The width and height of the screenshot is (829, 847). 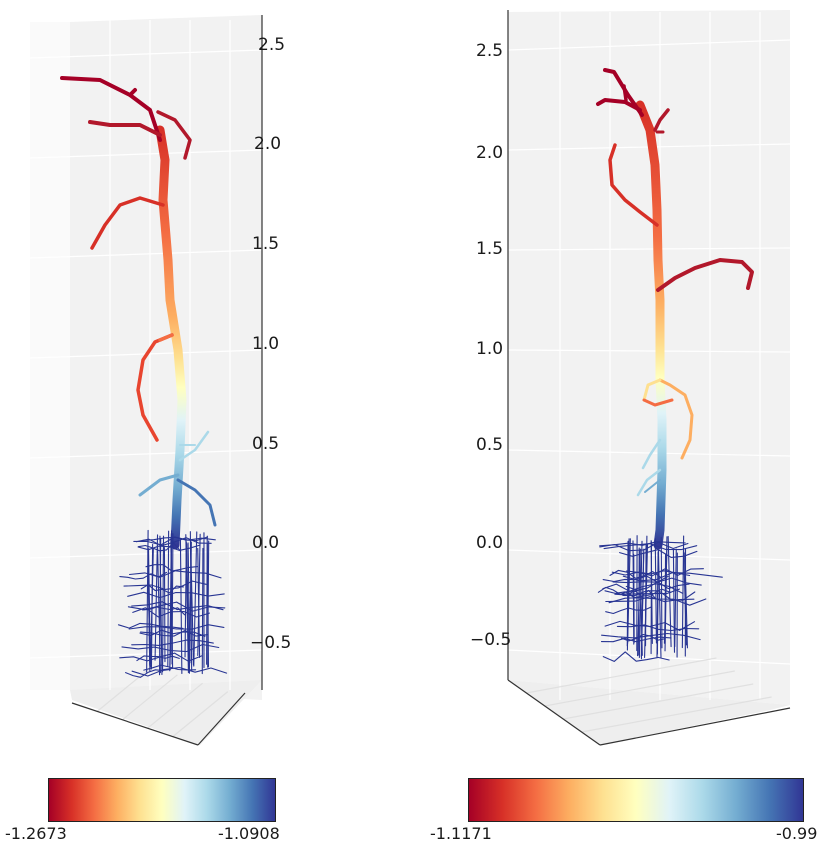 I want to click on left-x-axis-line, so click(x=135, y=724).